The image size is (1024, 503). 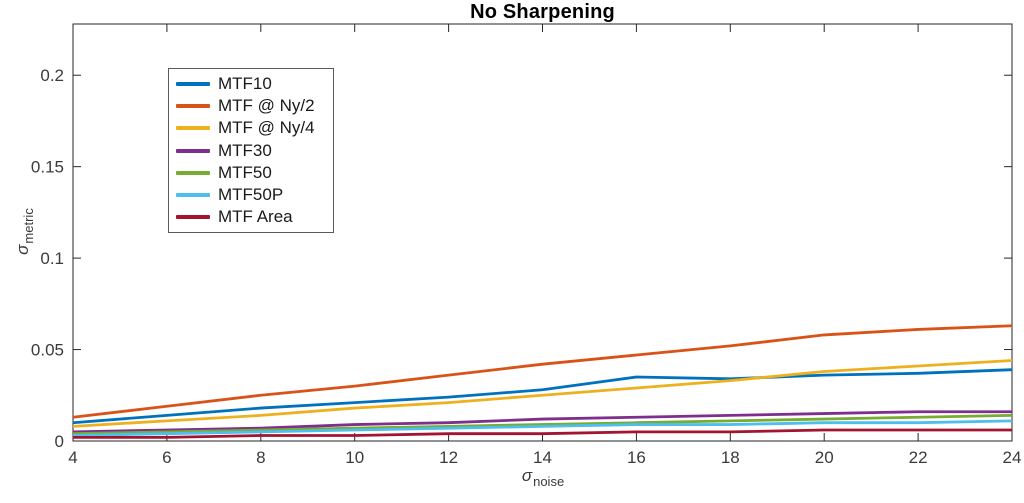 I want to click on y-axis-label: σmetric, so click(x=24, y=232).